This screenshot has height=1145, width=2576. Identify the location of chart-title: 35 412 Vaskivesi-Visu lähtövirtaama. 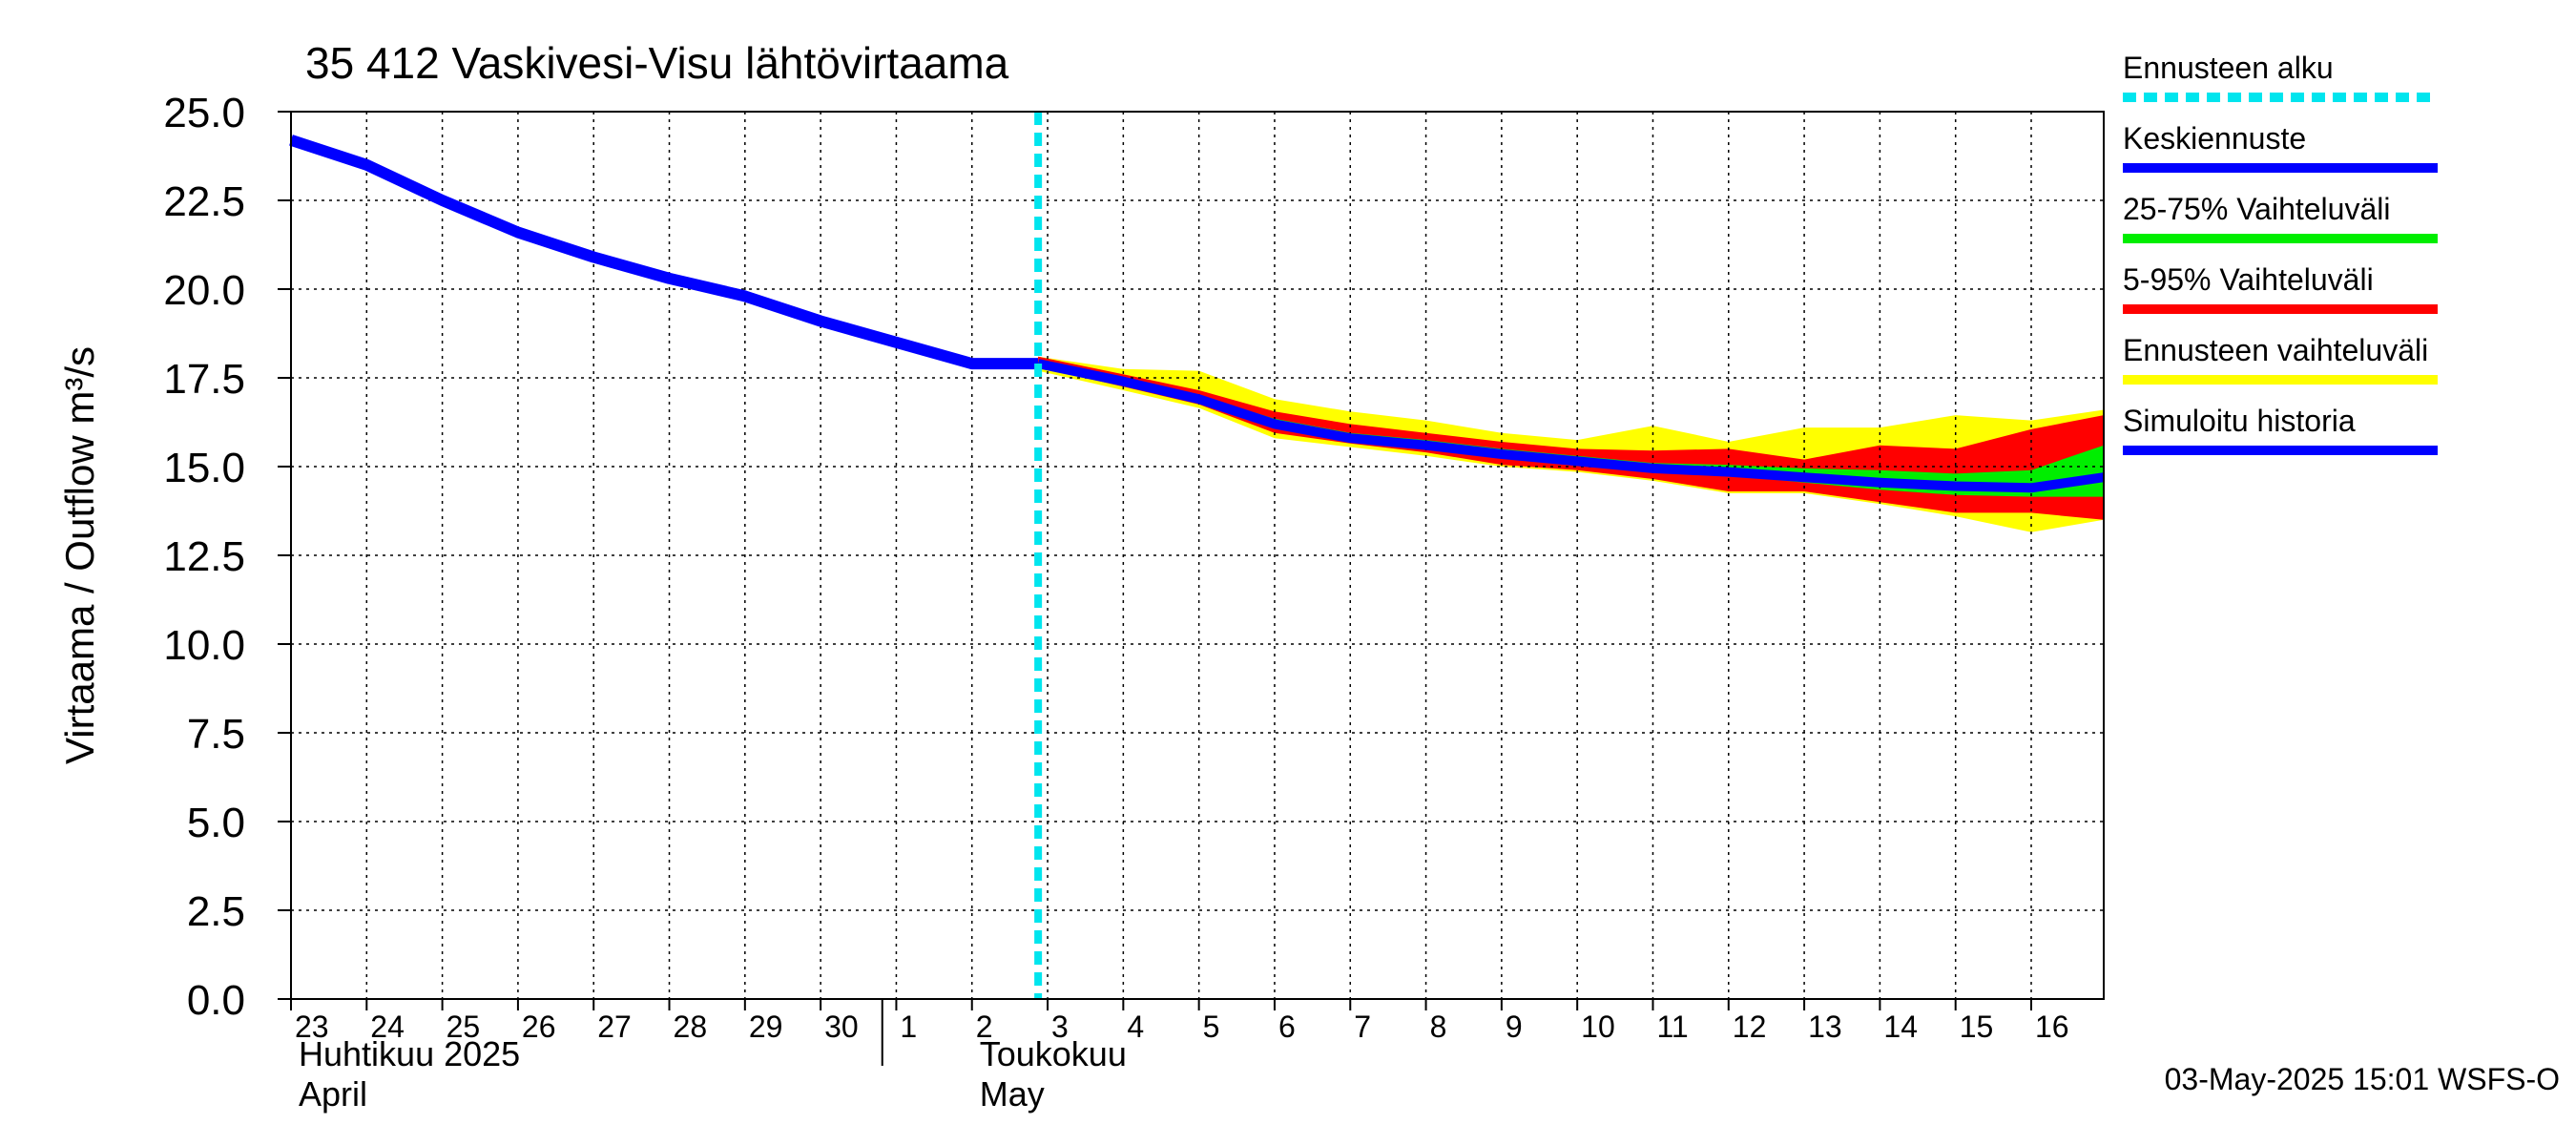
(657, 63).